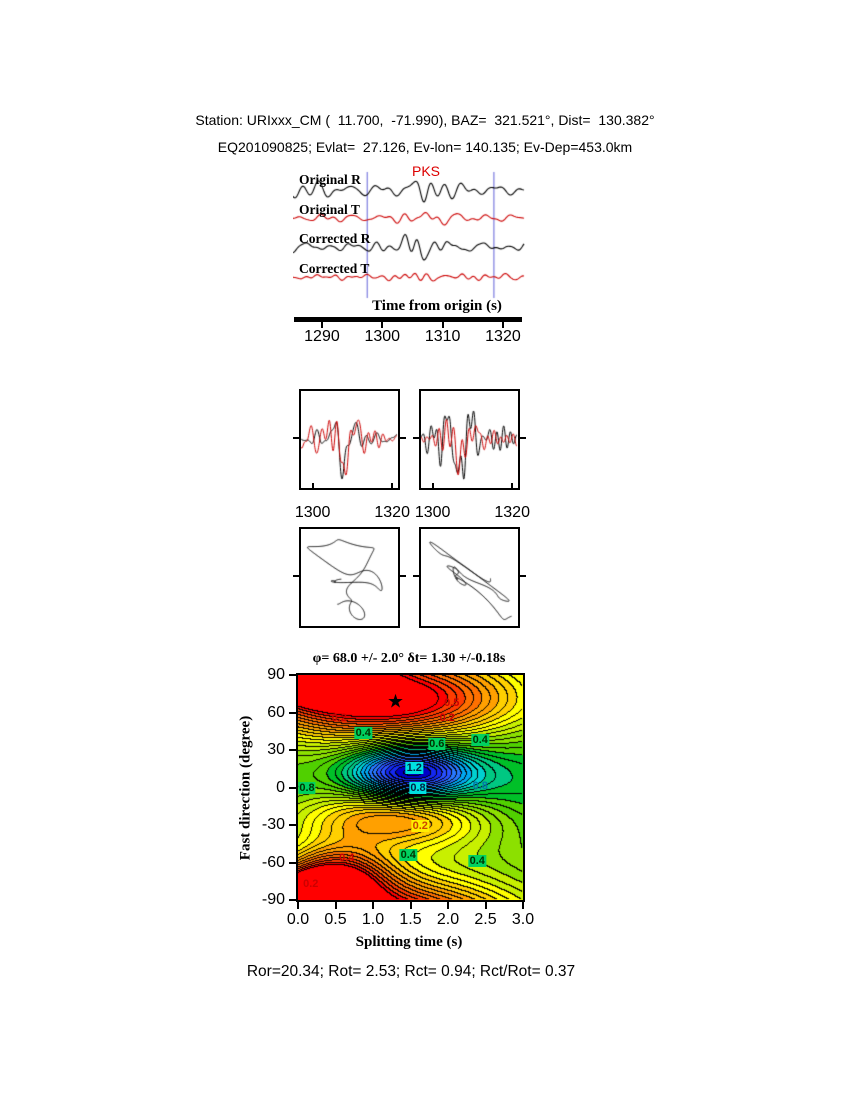 The image size is (850, 1100). What do you see at coordinates (409, 235) in the screenshot?
I see `seismogram-traces-canvas` at bounding box center [409, 235].